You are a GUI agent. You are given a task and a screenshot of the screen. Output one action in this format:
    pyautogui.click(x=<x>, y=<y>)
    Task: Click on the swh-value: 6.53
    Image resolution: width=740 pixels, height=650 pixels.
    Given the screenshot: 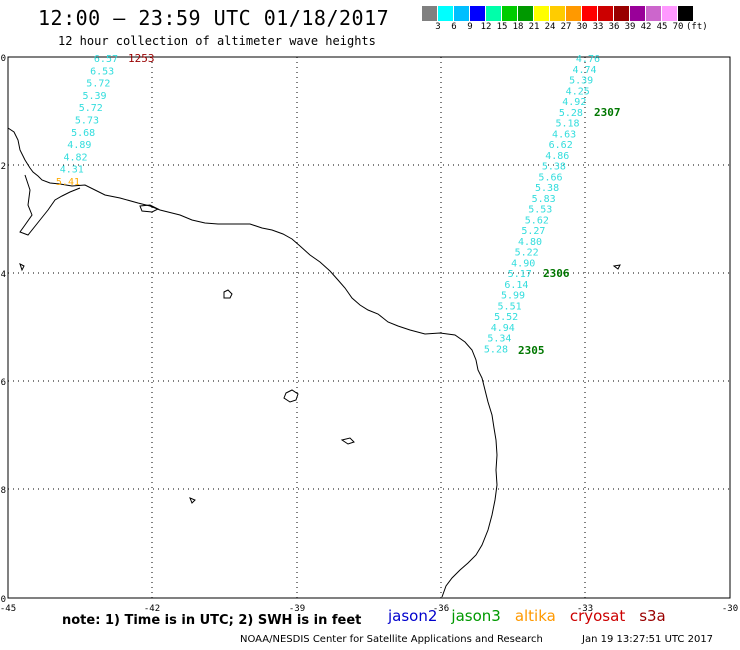 What is the action you would take?
    pyautogui.click(x=102, y=71)
    